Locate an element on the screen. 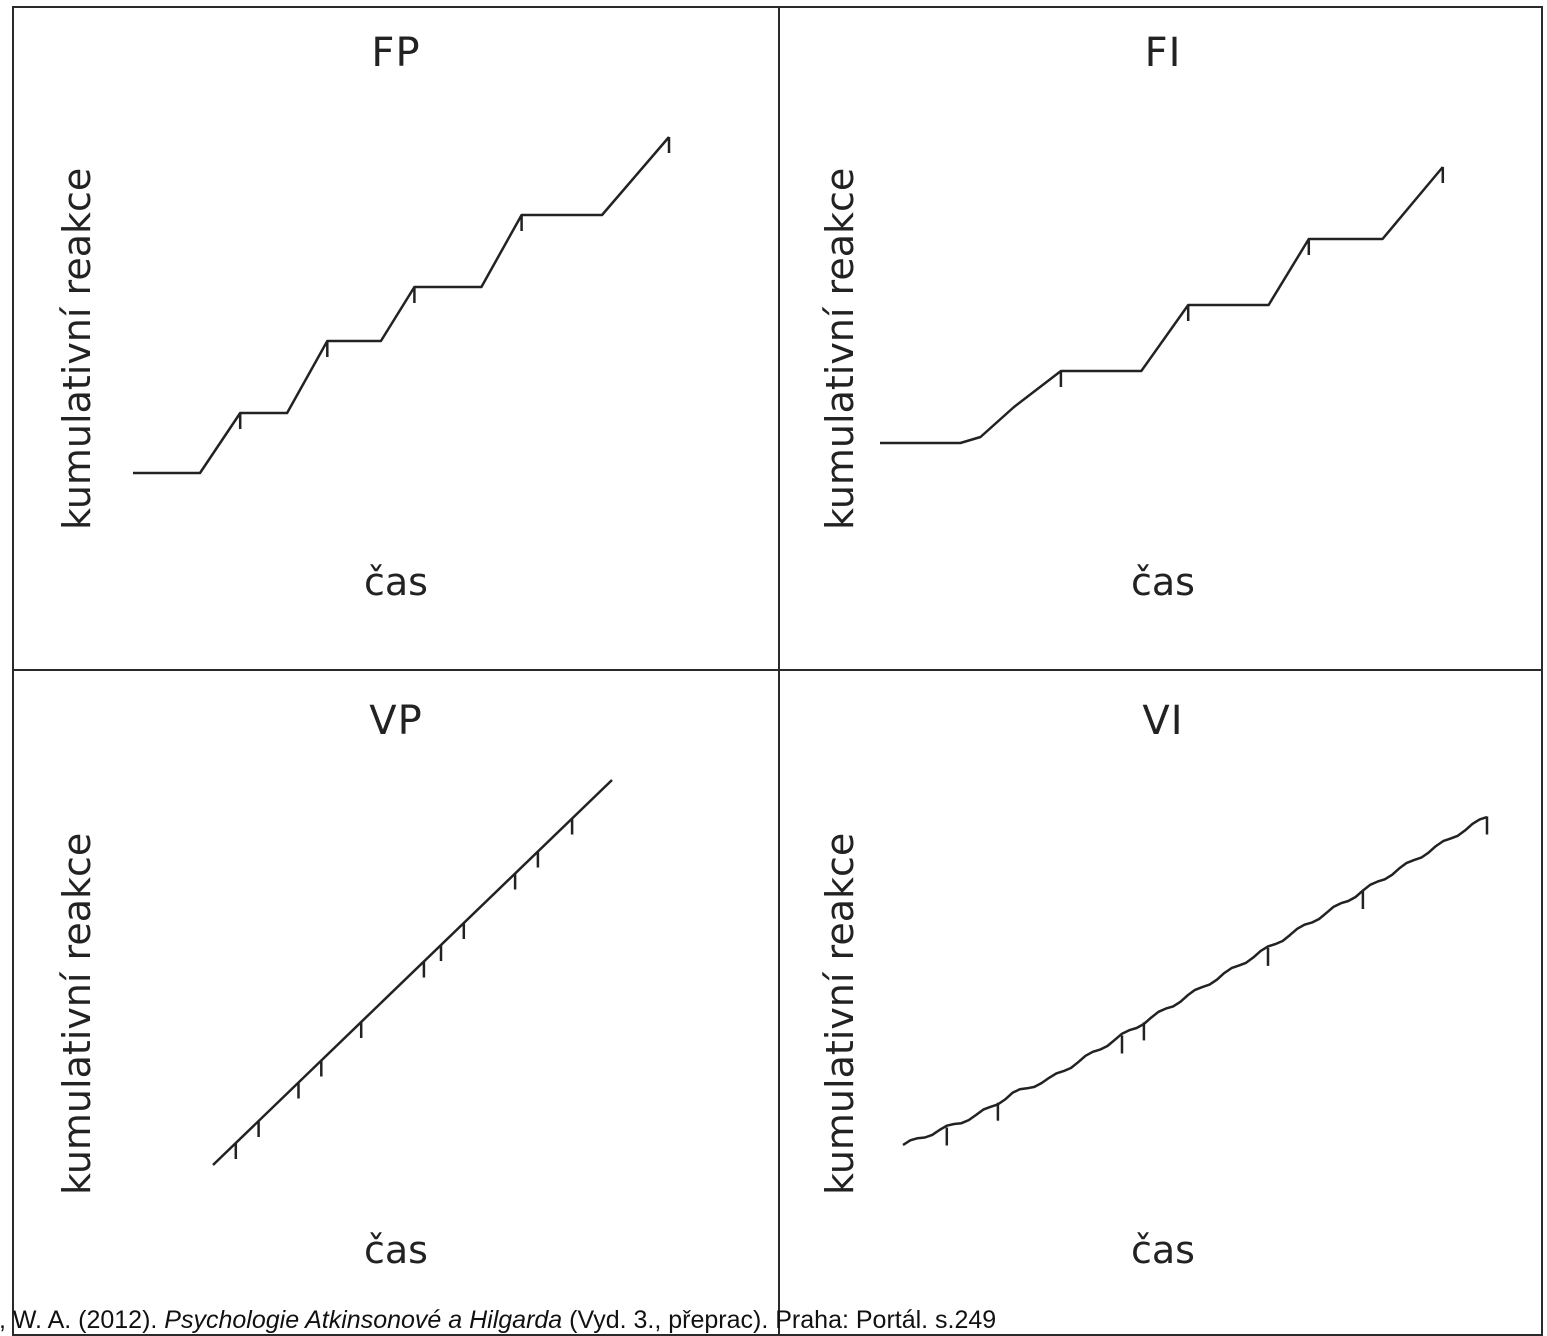 The height and width of the screenshot is (1336, 1547). horizontal-divider is located at coordinates (777, 670).